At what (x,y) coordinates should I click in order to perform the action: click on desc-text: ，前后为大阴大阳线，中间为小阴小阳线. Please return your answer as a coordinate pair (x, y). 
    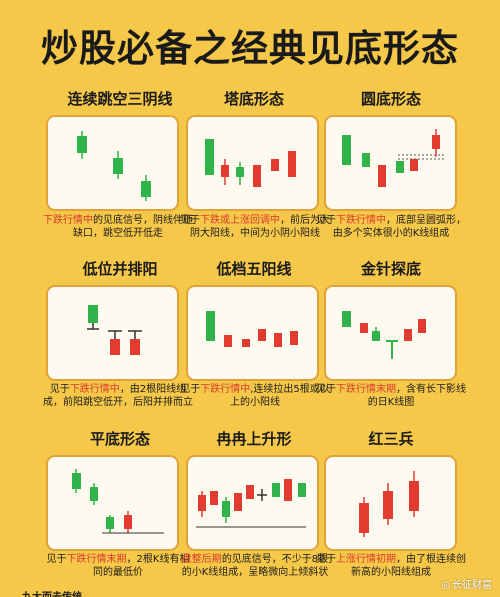
    Looking at the image, I should click on (260, 227).